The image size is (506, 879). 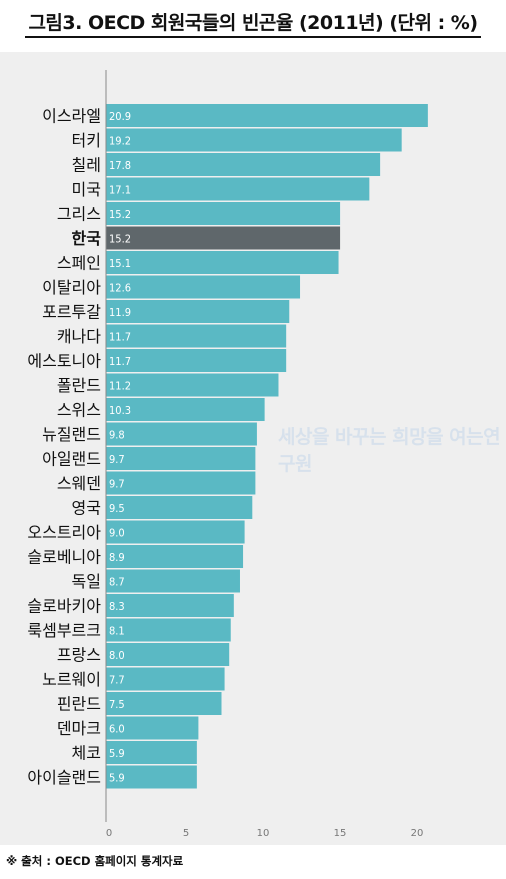 I want to click on category-label: 슬로베니아, so click(x=64, y=557).